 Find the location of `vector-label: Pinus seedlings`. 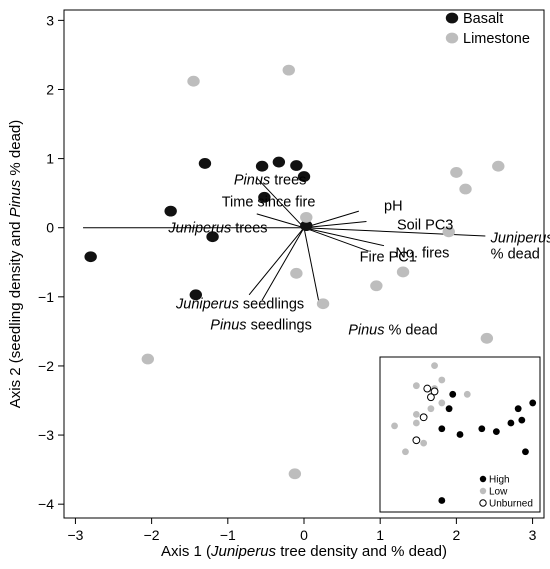

vector-label: Pinus seedlings is located at coordinates (261, 325).